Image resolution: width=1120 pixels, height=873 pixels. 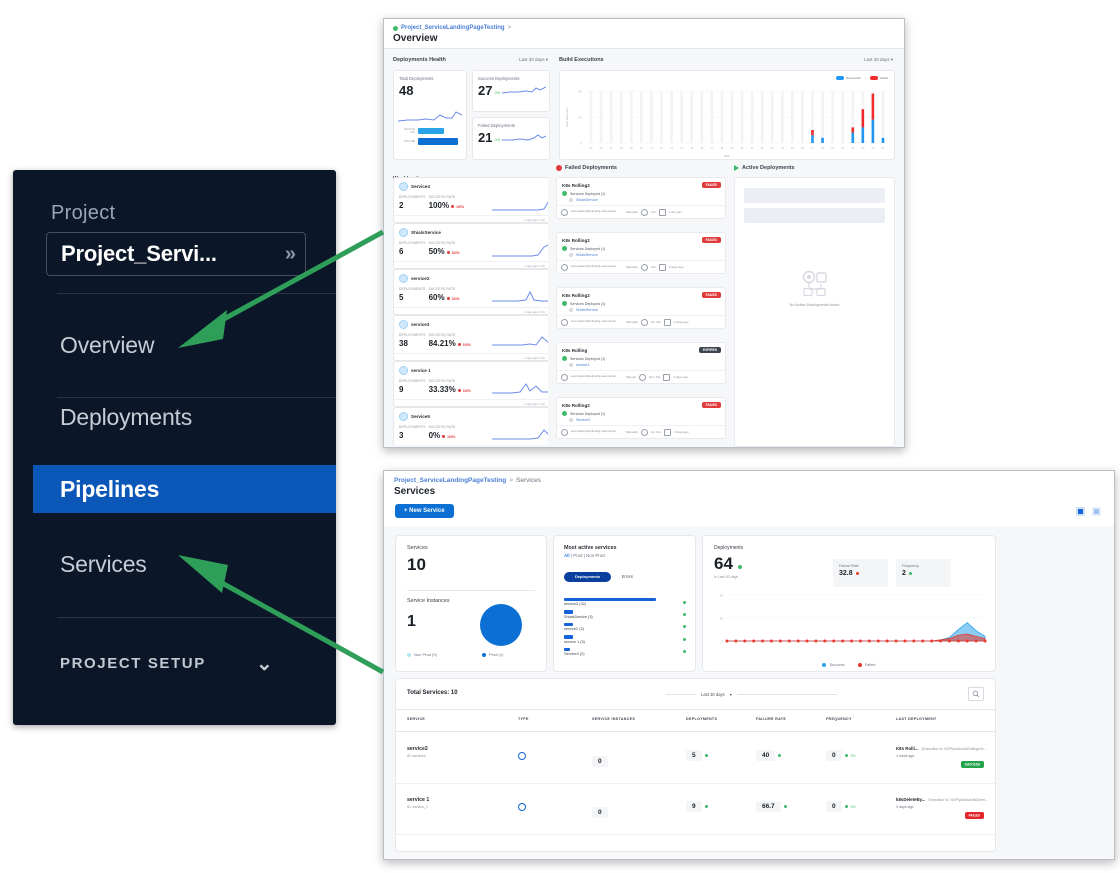 I want to click on card-delta: 0%, so click(x=497, y=139).